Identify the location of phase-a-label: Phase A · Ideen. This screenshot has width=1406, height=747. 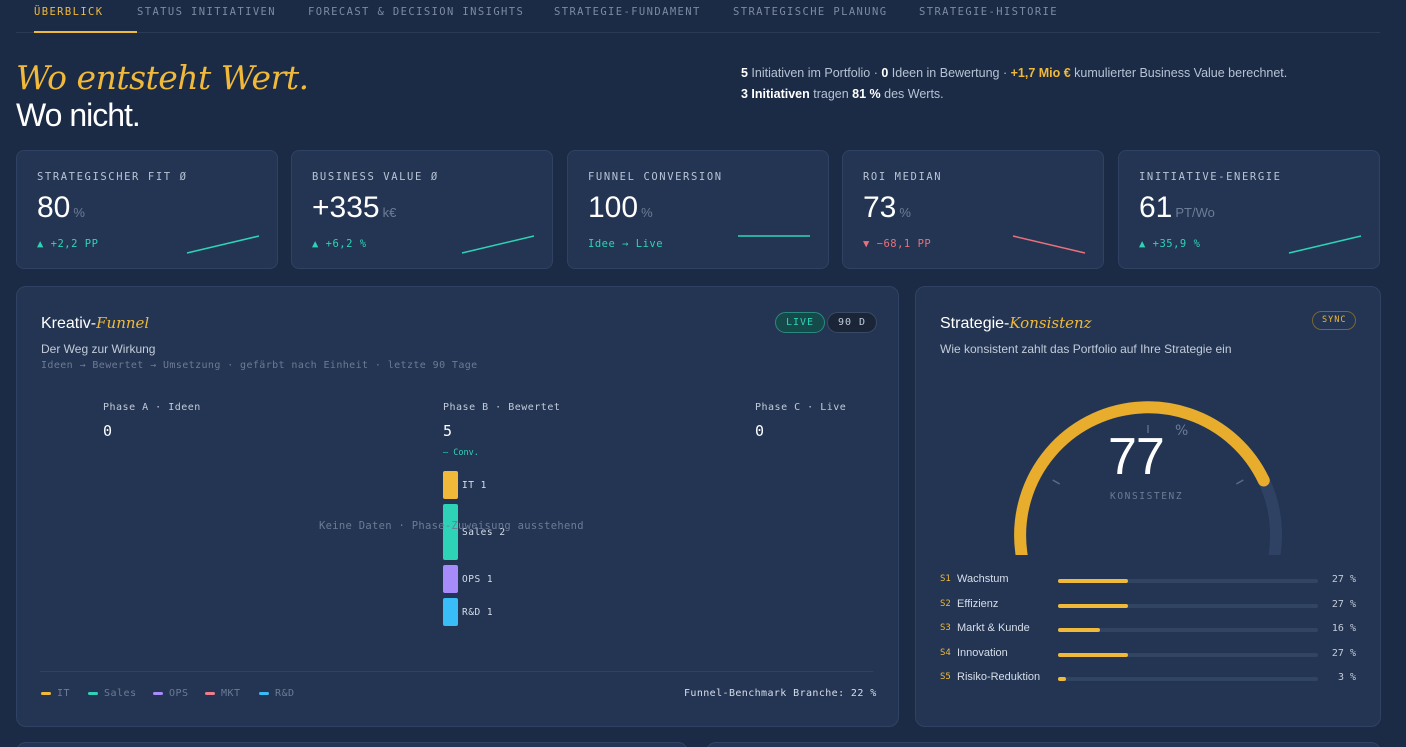
(152, 407).